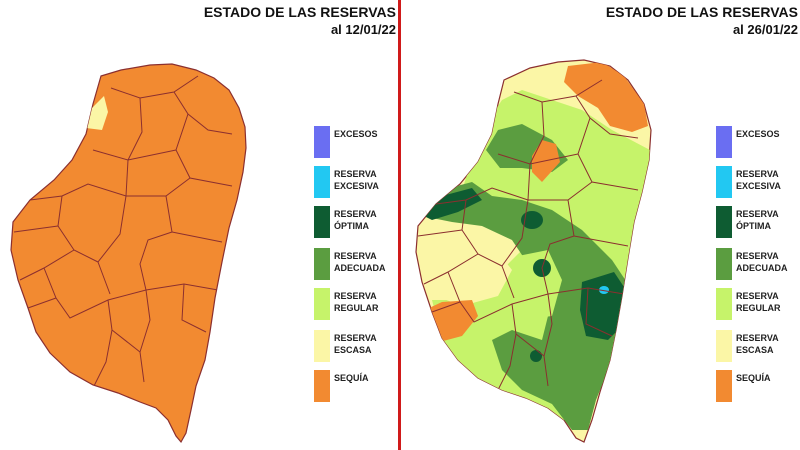  What do you see at coordinates (532, 220) in the screenshot?
I see `optima-zone-center` at bounding box center [532, 220].